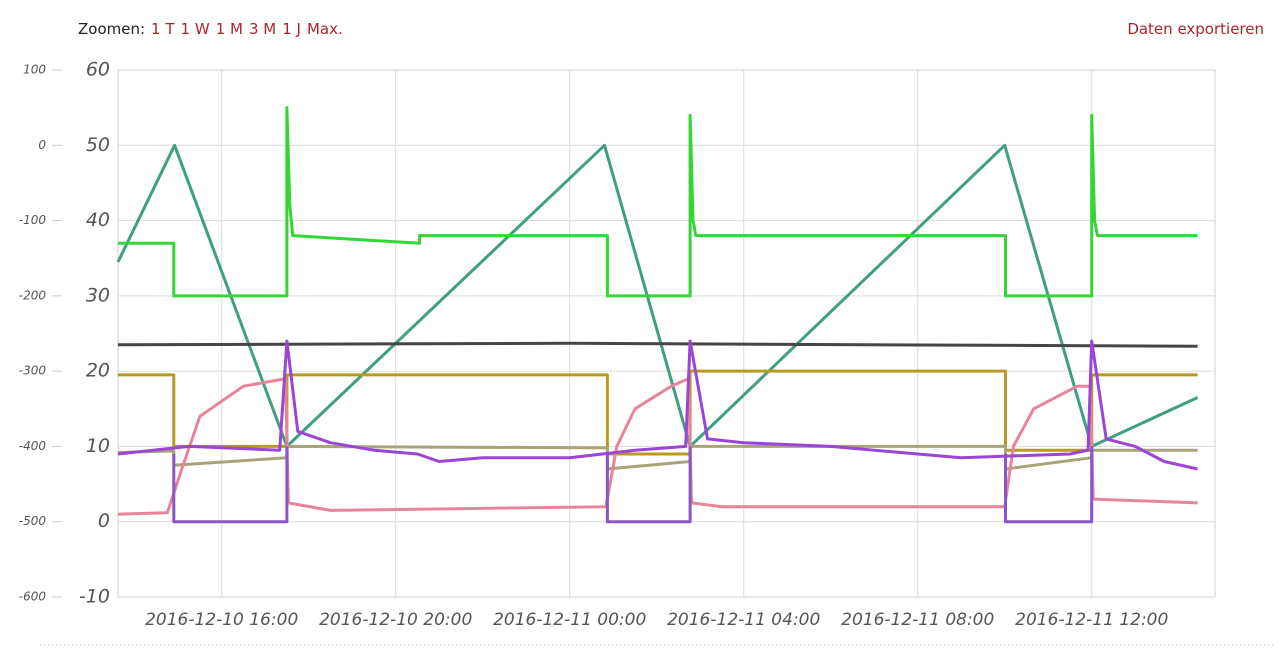 This screenshot has height=655, width=1280. Describe the element at coordinates (98, 371) in the screenshot. I see `y-tick-label: 20` at that location.